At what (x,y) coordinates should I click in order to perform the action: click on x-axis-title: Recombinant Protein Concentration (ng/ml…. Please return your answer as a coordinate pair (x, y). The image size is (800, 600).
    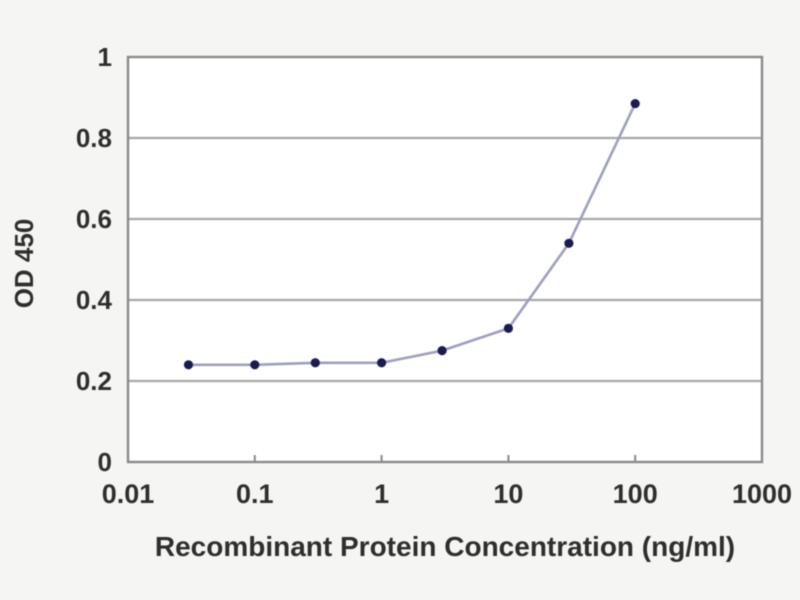
    Looking at the image, I should click on (445, 546).